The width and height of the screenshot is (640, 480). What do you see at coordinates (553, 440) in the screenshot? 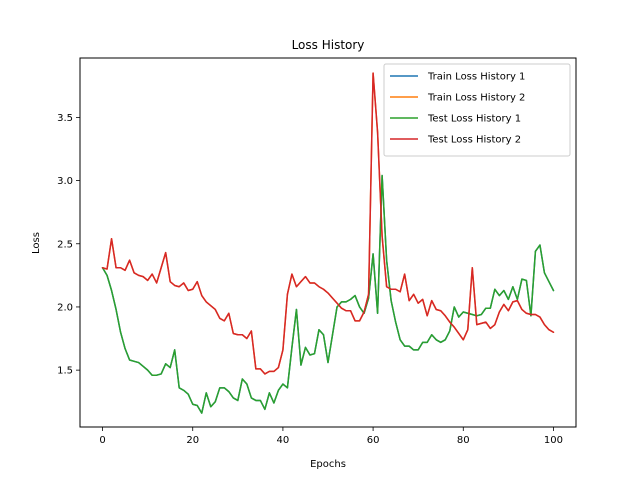
I see `x-tick-label: 100` at bounding box center [553, 440].